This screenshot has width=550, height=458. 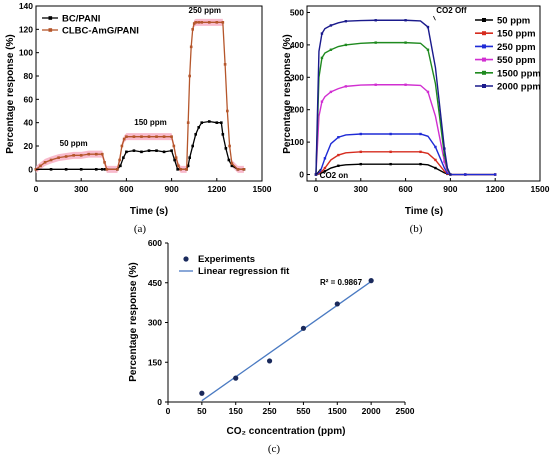 What do you see at coordinates (244, 271) in the screenshot?
I see `panel-c-legend-label: Linear regression fit` at bounding box center [244, 271].